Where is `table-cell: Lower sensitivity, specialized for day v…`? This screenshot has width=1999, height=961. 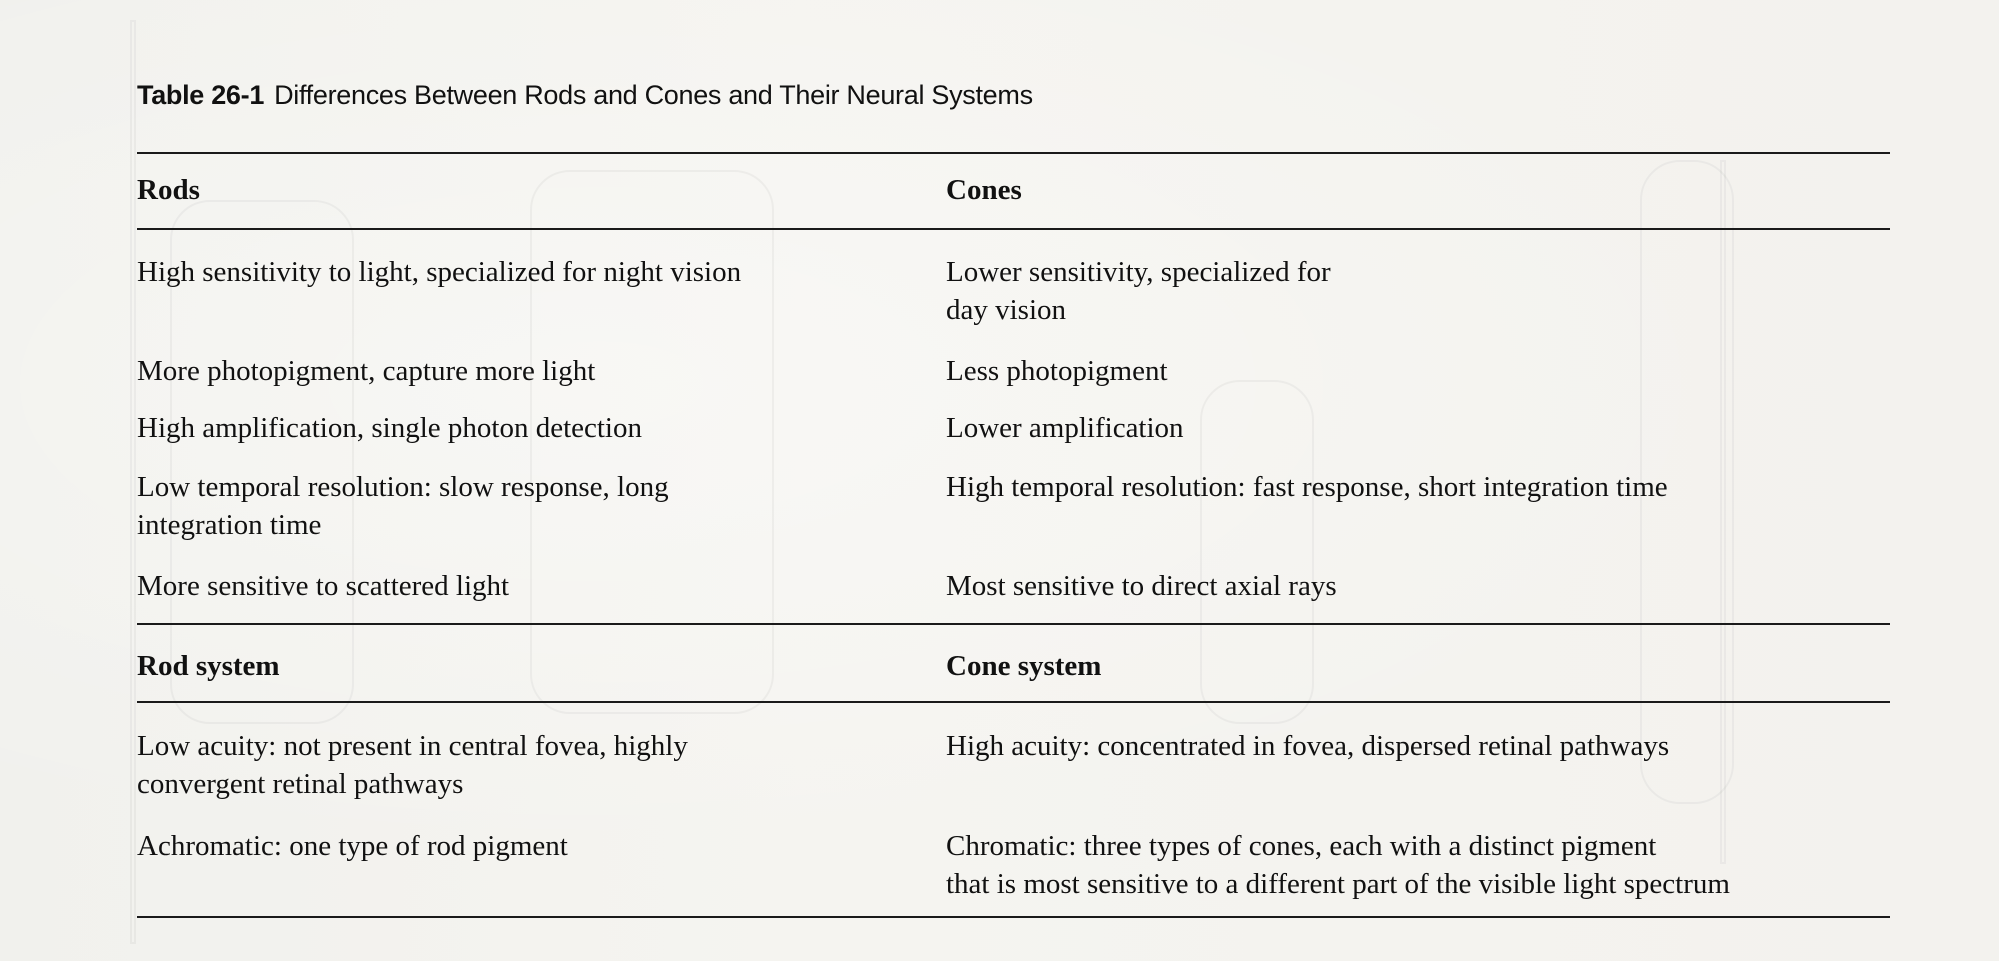 table-cell: Lower sensitivity, specialized for day v… is located at coordinates (1138, 291).